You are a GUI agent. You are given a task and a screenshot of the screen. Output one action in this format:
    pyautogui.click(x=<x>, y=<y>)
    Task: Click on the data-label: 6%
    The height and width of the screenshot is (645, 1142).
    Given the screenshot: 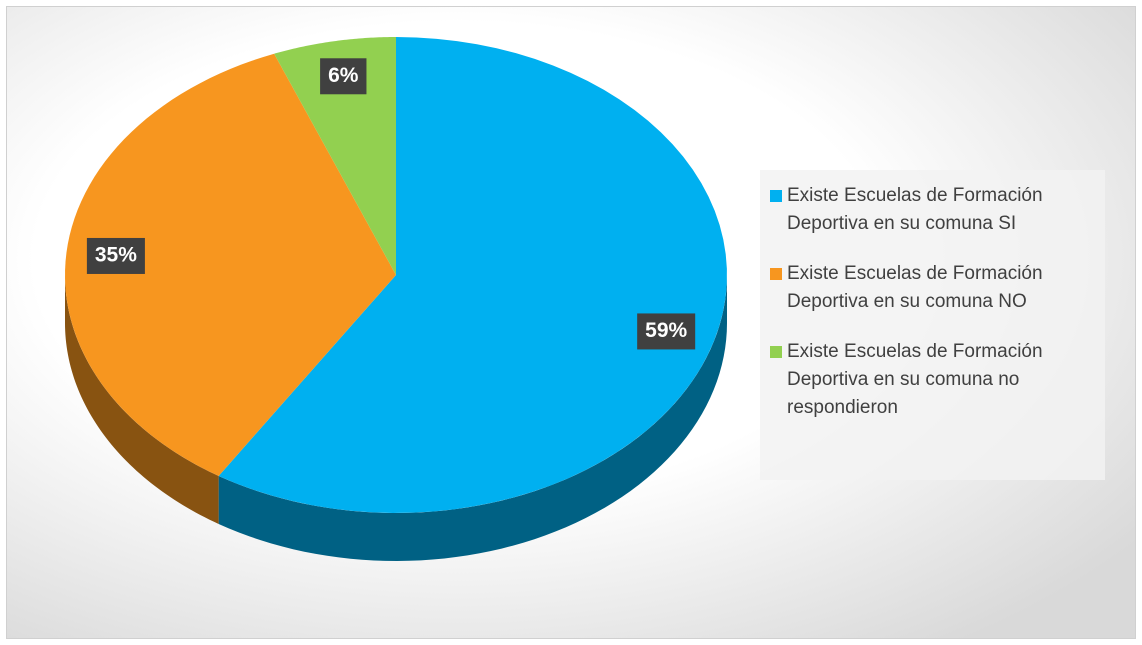 What is the action you would take?
    pyautogui.click(x=343, y=75)
    